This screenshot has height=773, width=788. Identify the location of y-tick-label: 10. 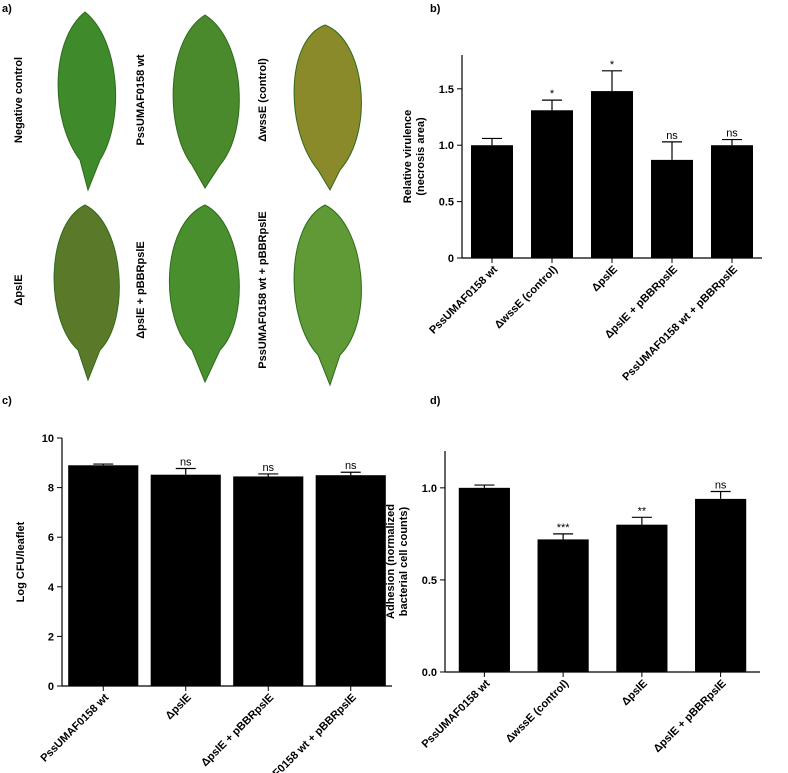
(48, 439).